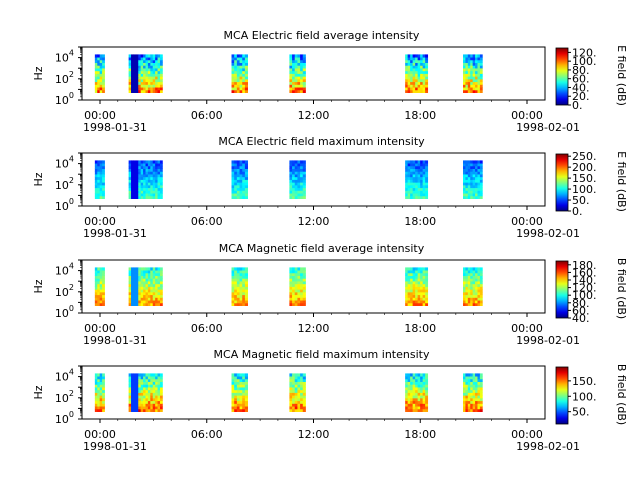 Image resolution: width=640 pixels, height=480 pixels. What do you see at coordinates (621, 181) in the screenshot?
I see `colorbar-label: E field (dB)` at bounding box center [621, 181].